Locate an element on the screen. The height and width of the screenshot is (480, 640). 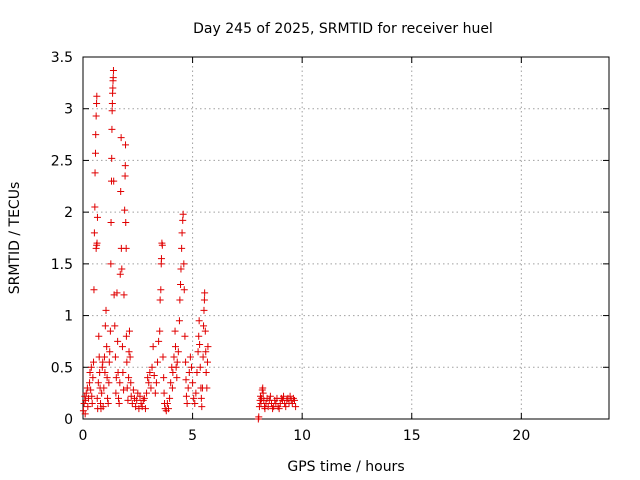
y-tick-label: 0 is located at coordinates (68, 420).